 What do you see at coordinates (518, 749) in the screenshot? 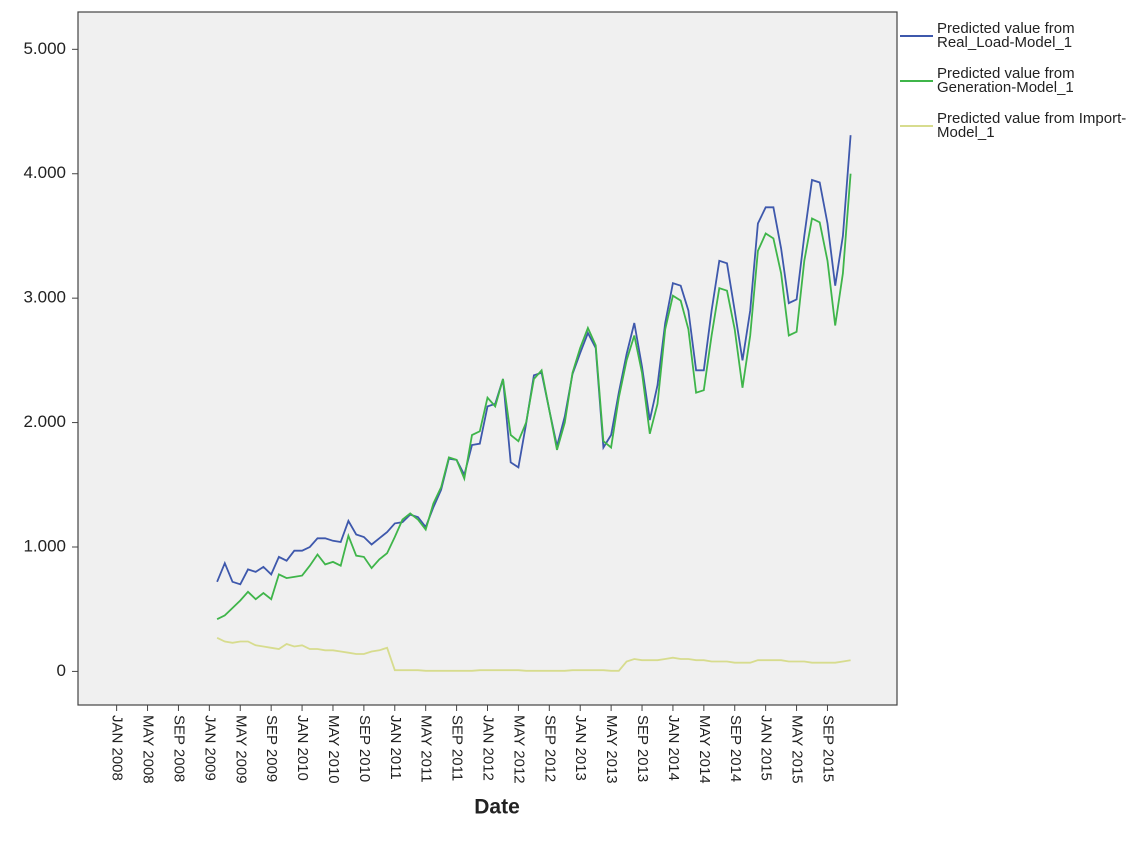
I see `x-tick-label: MAY 2012` at bounding box center [518, 749].